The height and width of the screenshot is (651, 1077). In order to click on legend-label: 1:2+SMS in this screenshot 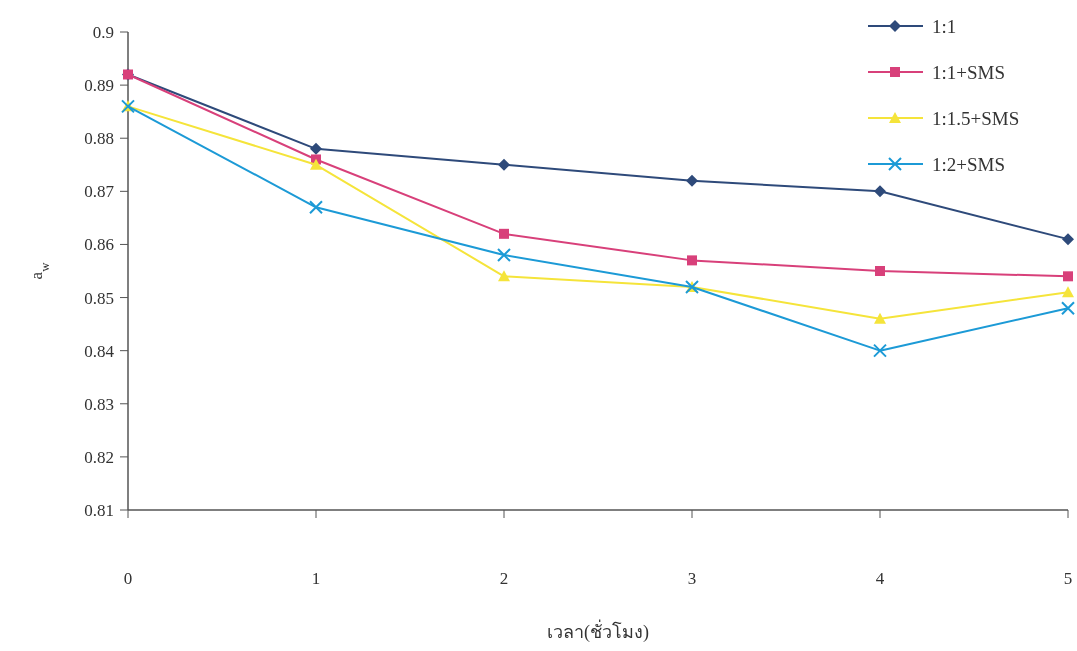, I will do `click(969, 164)`.